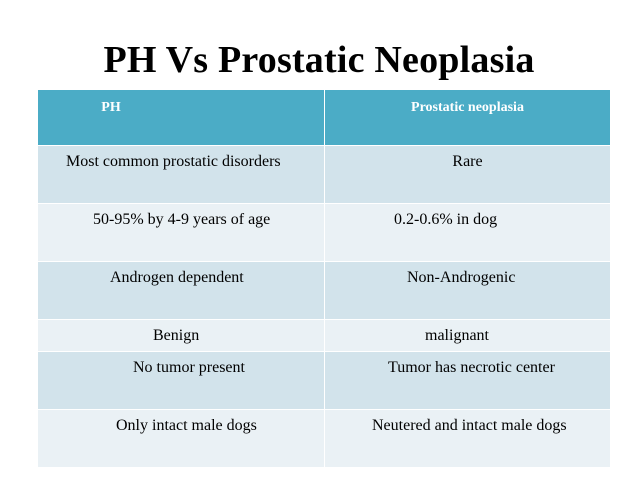  Describe the element at coordinates (461, 277) in the screenshot. I see `cell-text: Non-Androgenic` at that location.